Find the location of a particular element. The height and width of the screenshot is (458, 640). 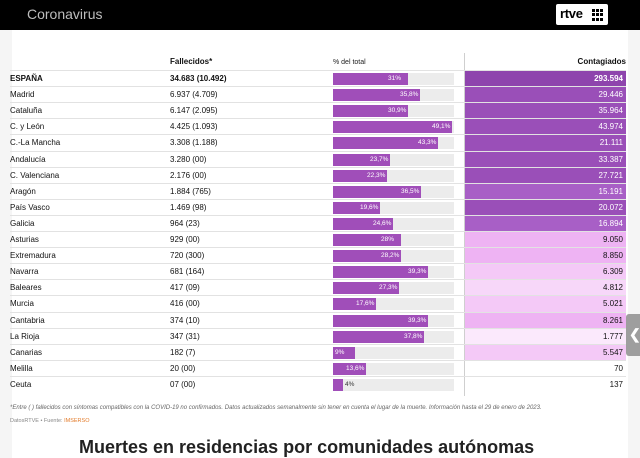

chevron-left-icon: ❮ is located at coordinates (634, 334).